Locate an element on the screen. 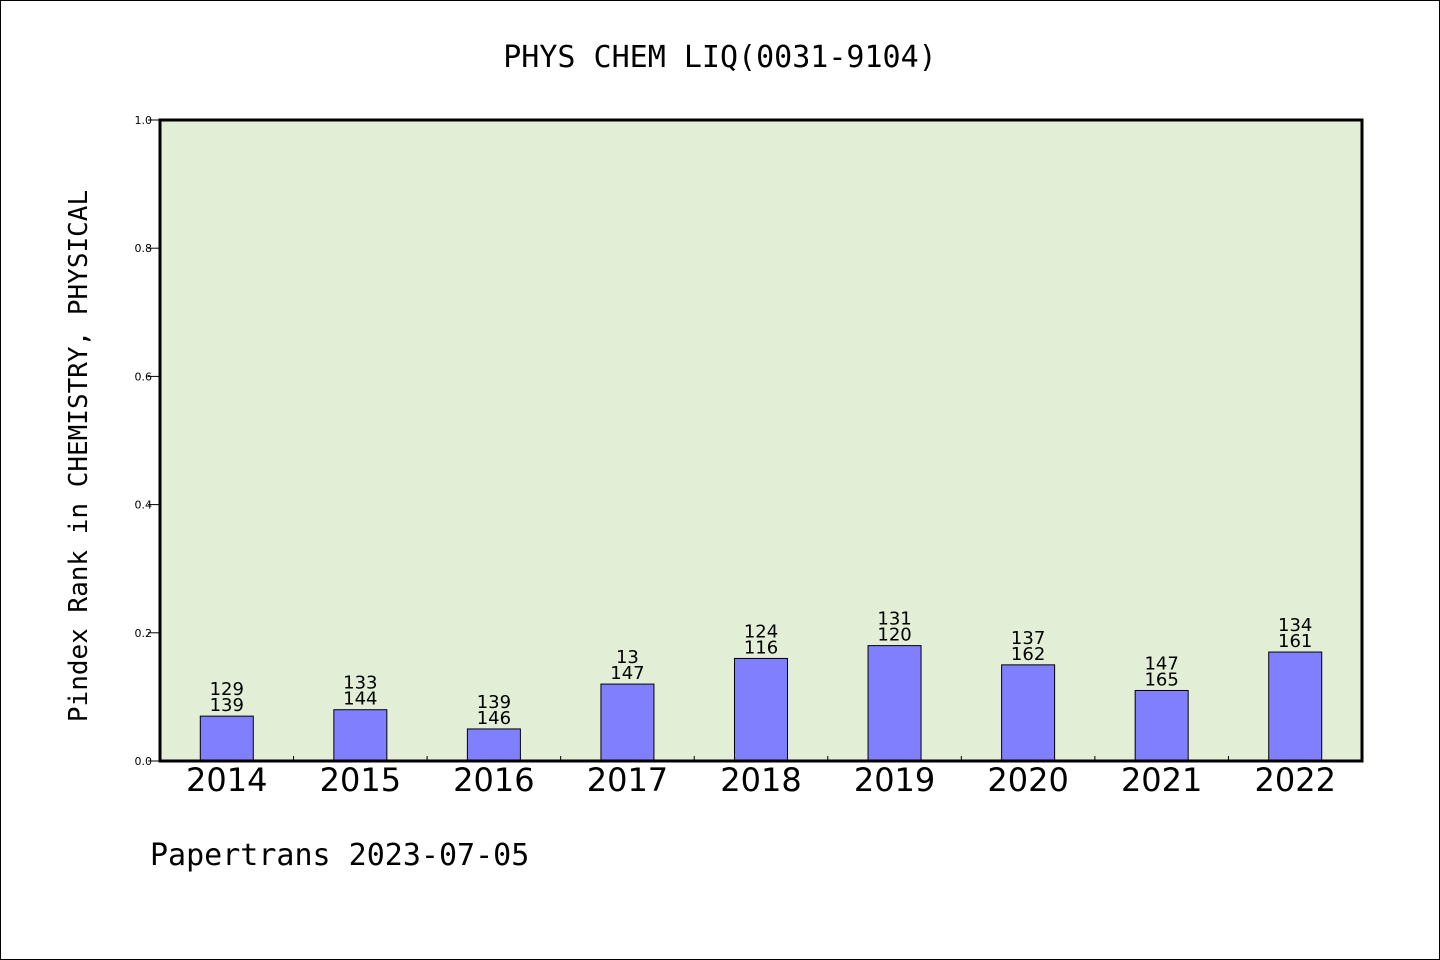 The width and height of the screenshot is (1440, 960). bar-label-bottom: 146 is located at coordinates (494, 718).